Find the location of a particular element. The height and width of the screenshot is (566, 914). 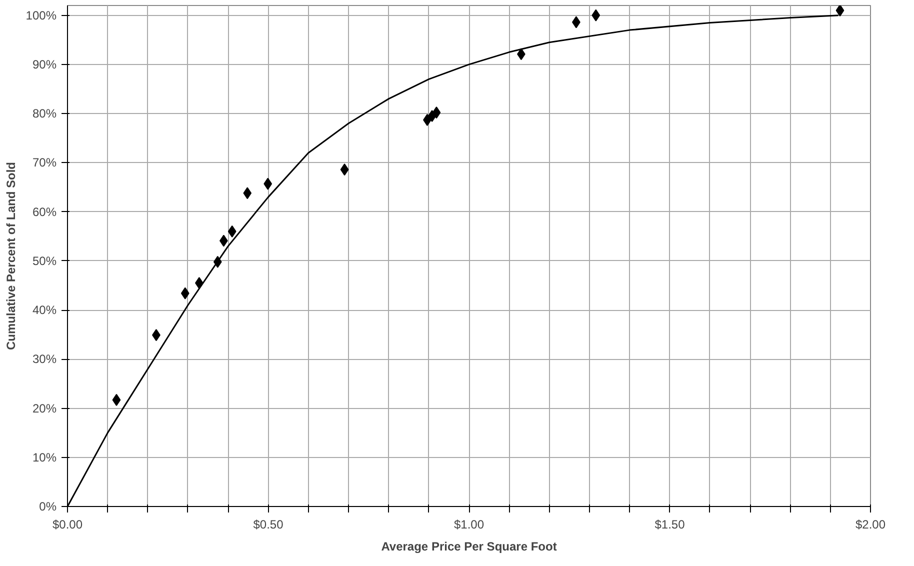

y-tick-label: 90% is located at coordinates (44, 64).